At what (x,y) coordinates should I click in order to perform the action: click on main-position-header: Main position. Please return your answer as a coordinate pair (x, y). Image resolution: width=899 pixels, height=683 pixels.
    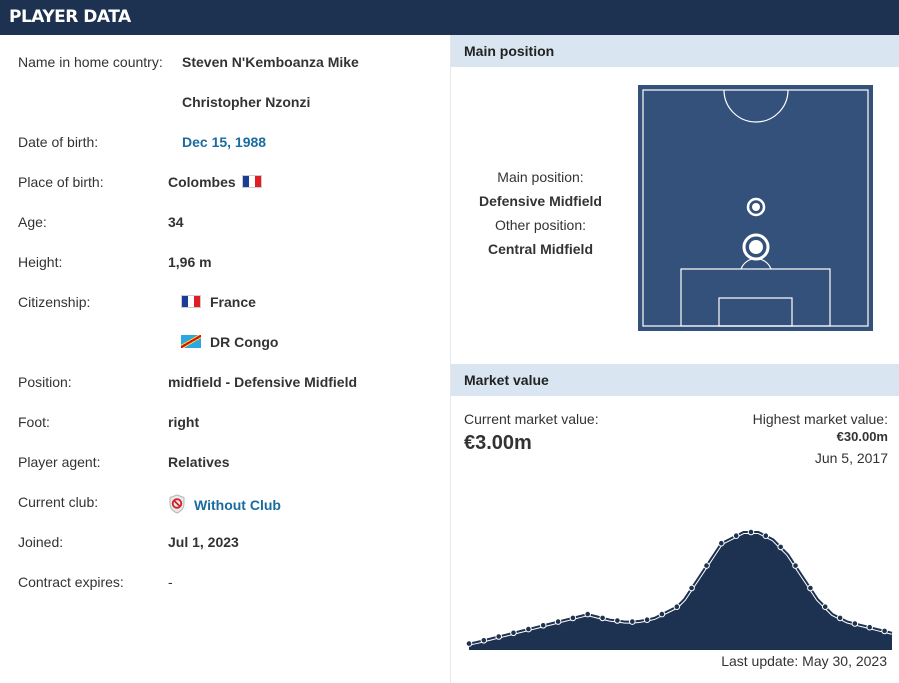
    Looking at the image, I should click on (675, 51).